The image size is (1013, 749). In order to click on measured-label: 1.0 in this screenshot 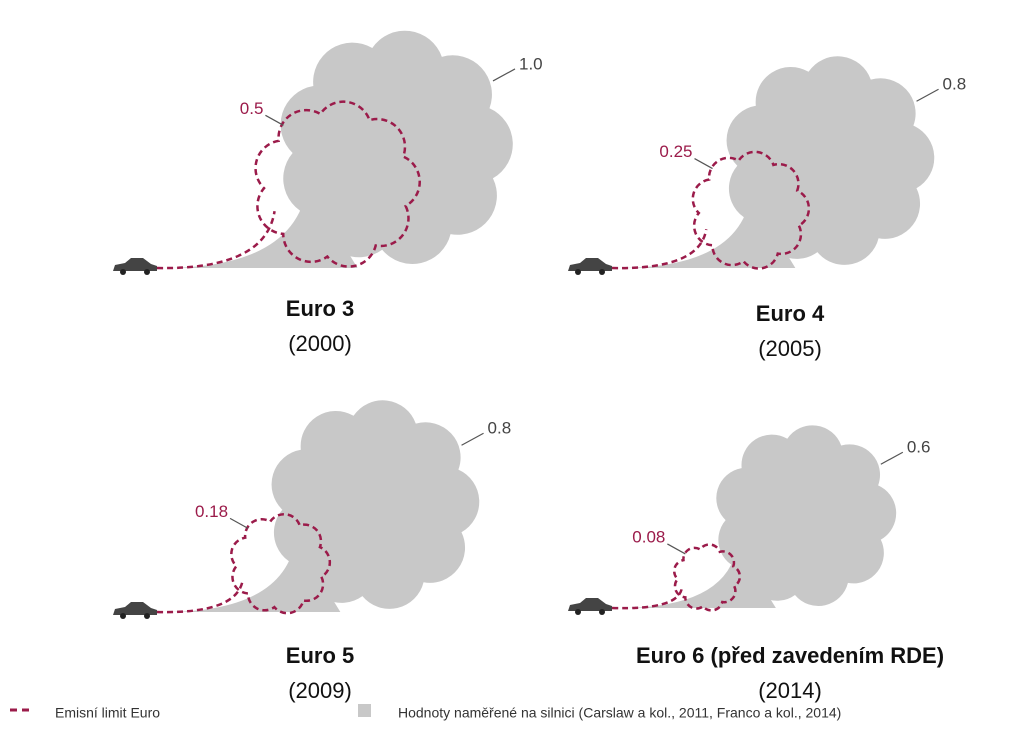, I will do `click(531, 63)`.